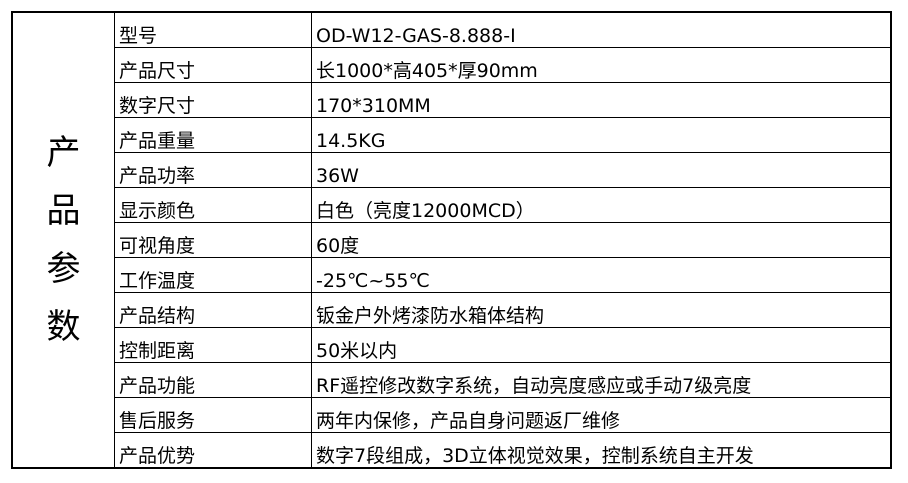  What do you see at coordinates (213, 380) in the screenshot?
I see `spec-label: 产品功能` at bounding box center [213, 380].